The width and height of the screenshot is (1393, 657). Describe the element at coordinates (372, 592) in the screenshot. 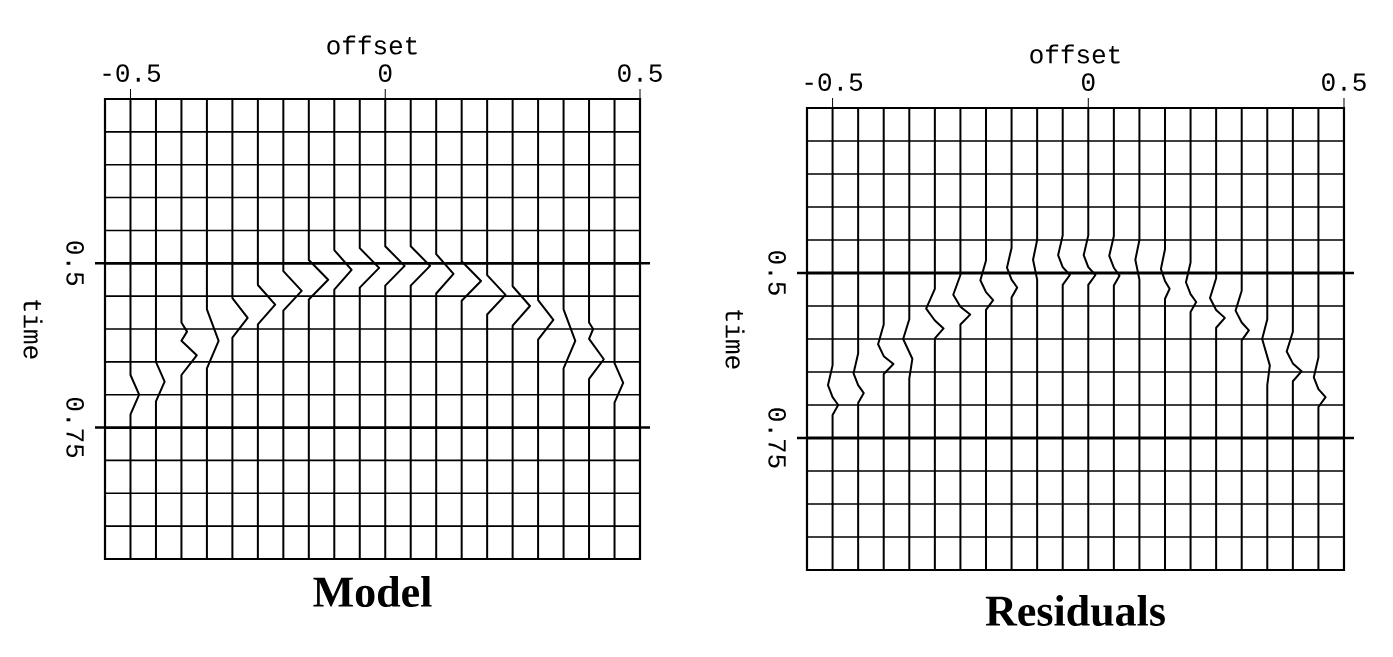

I see `text: Model` at that location.